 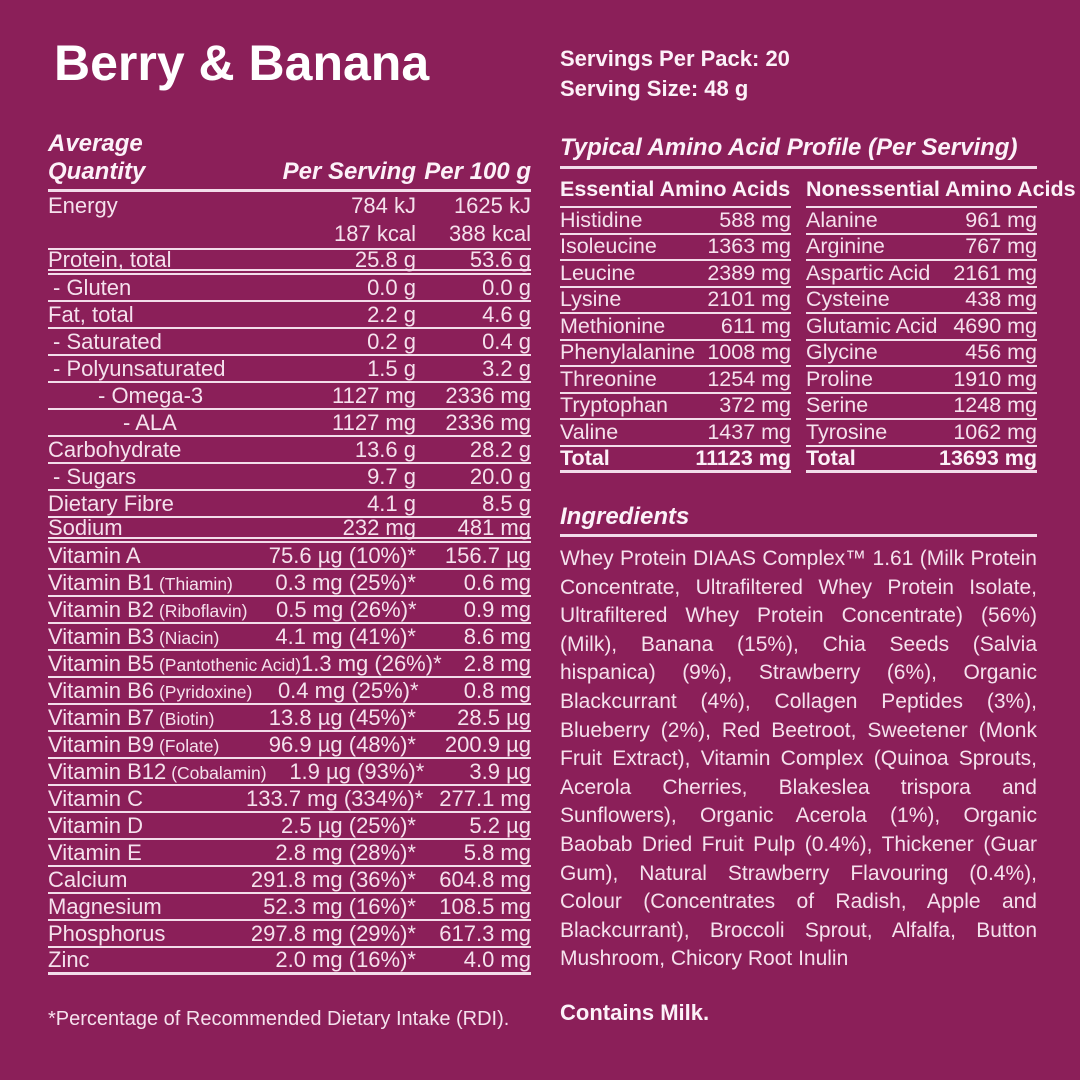 I want to click on amino-value: 611 mg, so click(x=755, y=325).